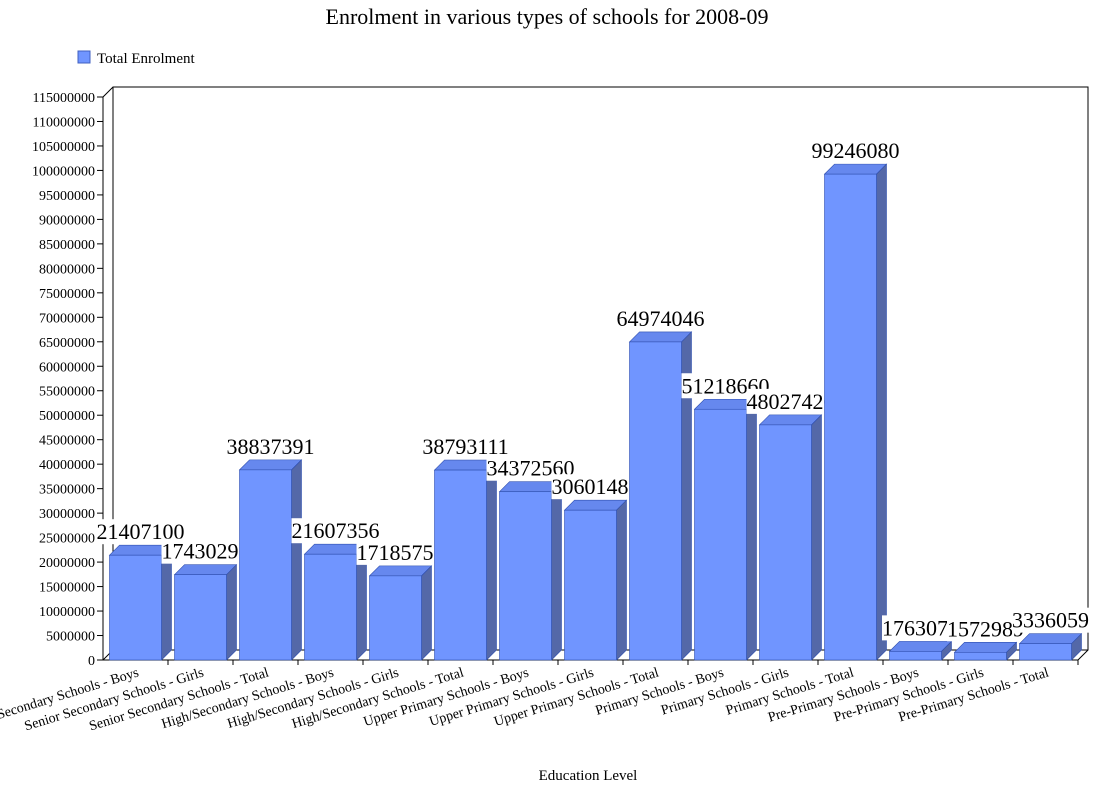  I want to click on y-tick-label: 75000000, so click(67, 294).